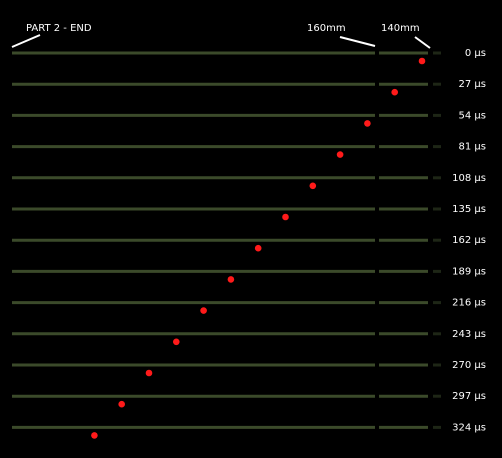  Describe the element at coordinates (400, 28) in the screenshot. I see `distance-label: 140mm` at that location.